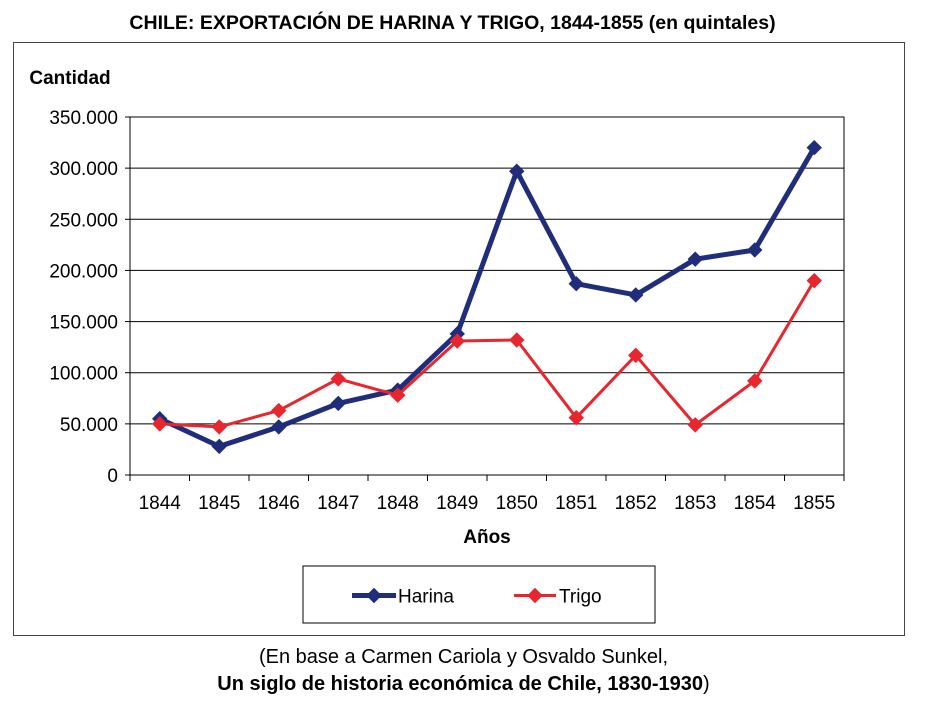 This screenshot has width=927, height=709. What do you see at coordinates (89, 425) in the screenshot?
I see `y-tick-label: 50.000` at bounding box center [89, 425].